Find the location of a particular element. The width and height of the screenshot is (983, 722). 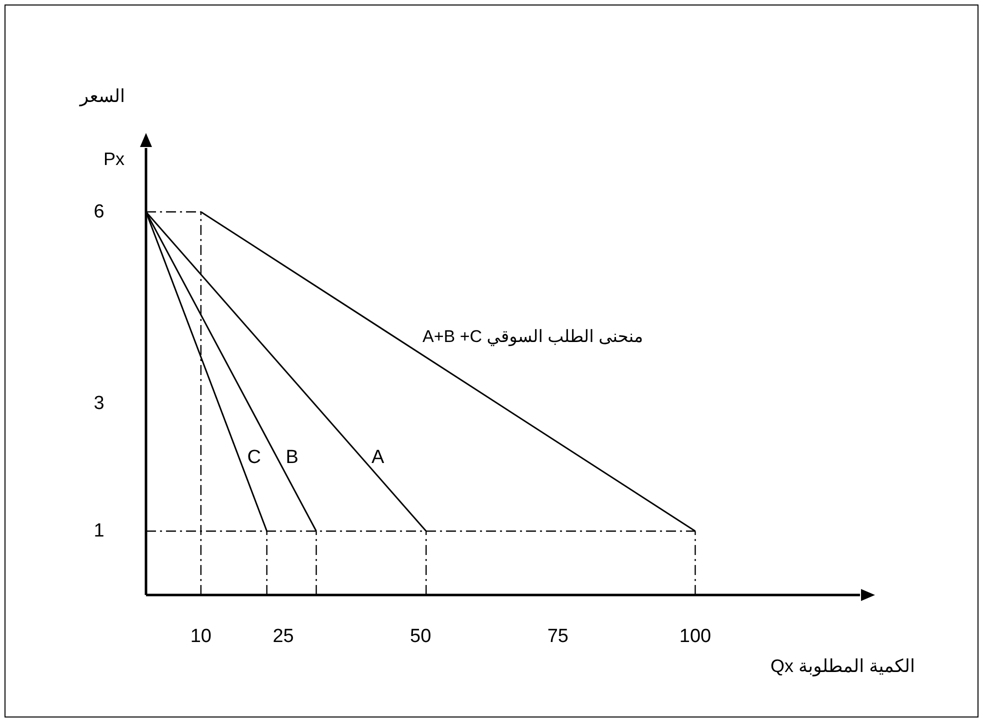

x-tick-label: 75 is located at coordinates (557, 636).